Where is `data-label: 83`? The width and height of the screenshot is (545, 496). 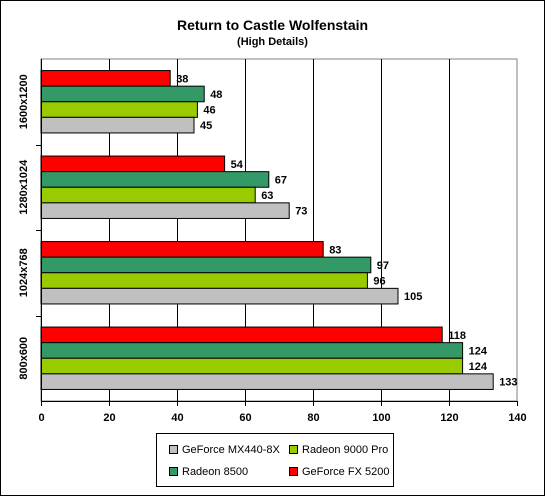
data-label: 83 is located at coordinates (335, 250).